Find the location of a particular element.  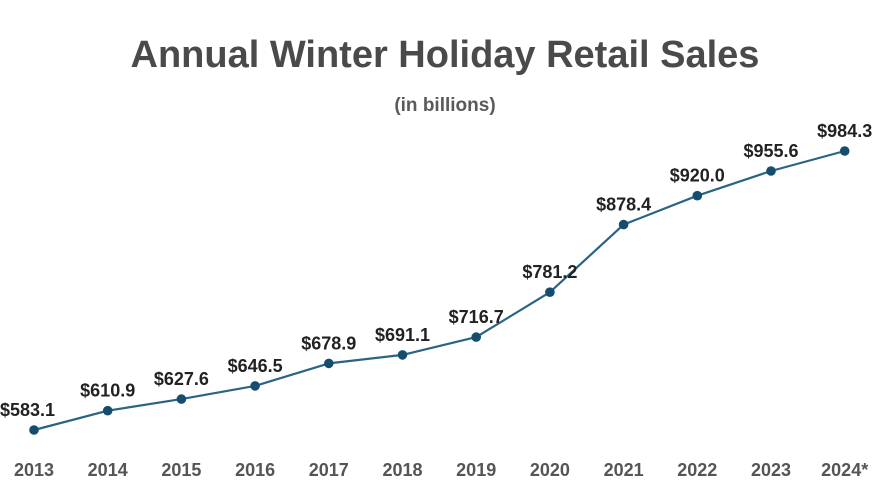

data-point-2015 is located at coordinates (181, 399).